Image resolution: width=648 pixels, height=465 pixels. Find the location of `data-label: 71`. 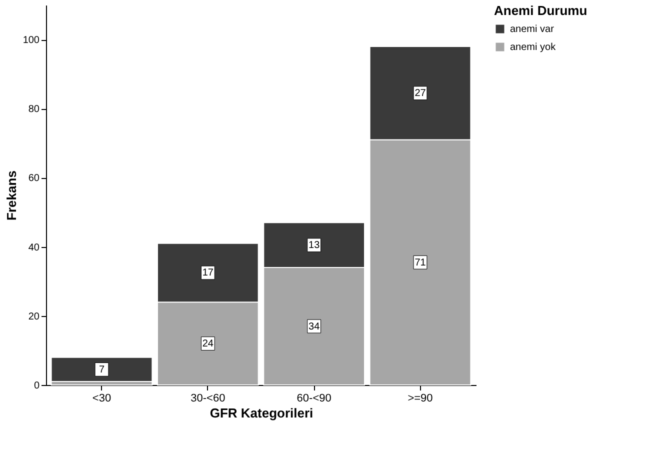

data-label: 71 is located at coordinates (420, 262).